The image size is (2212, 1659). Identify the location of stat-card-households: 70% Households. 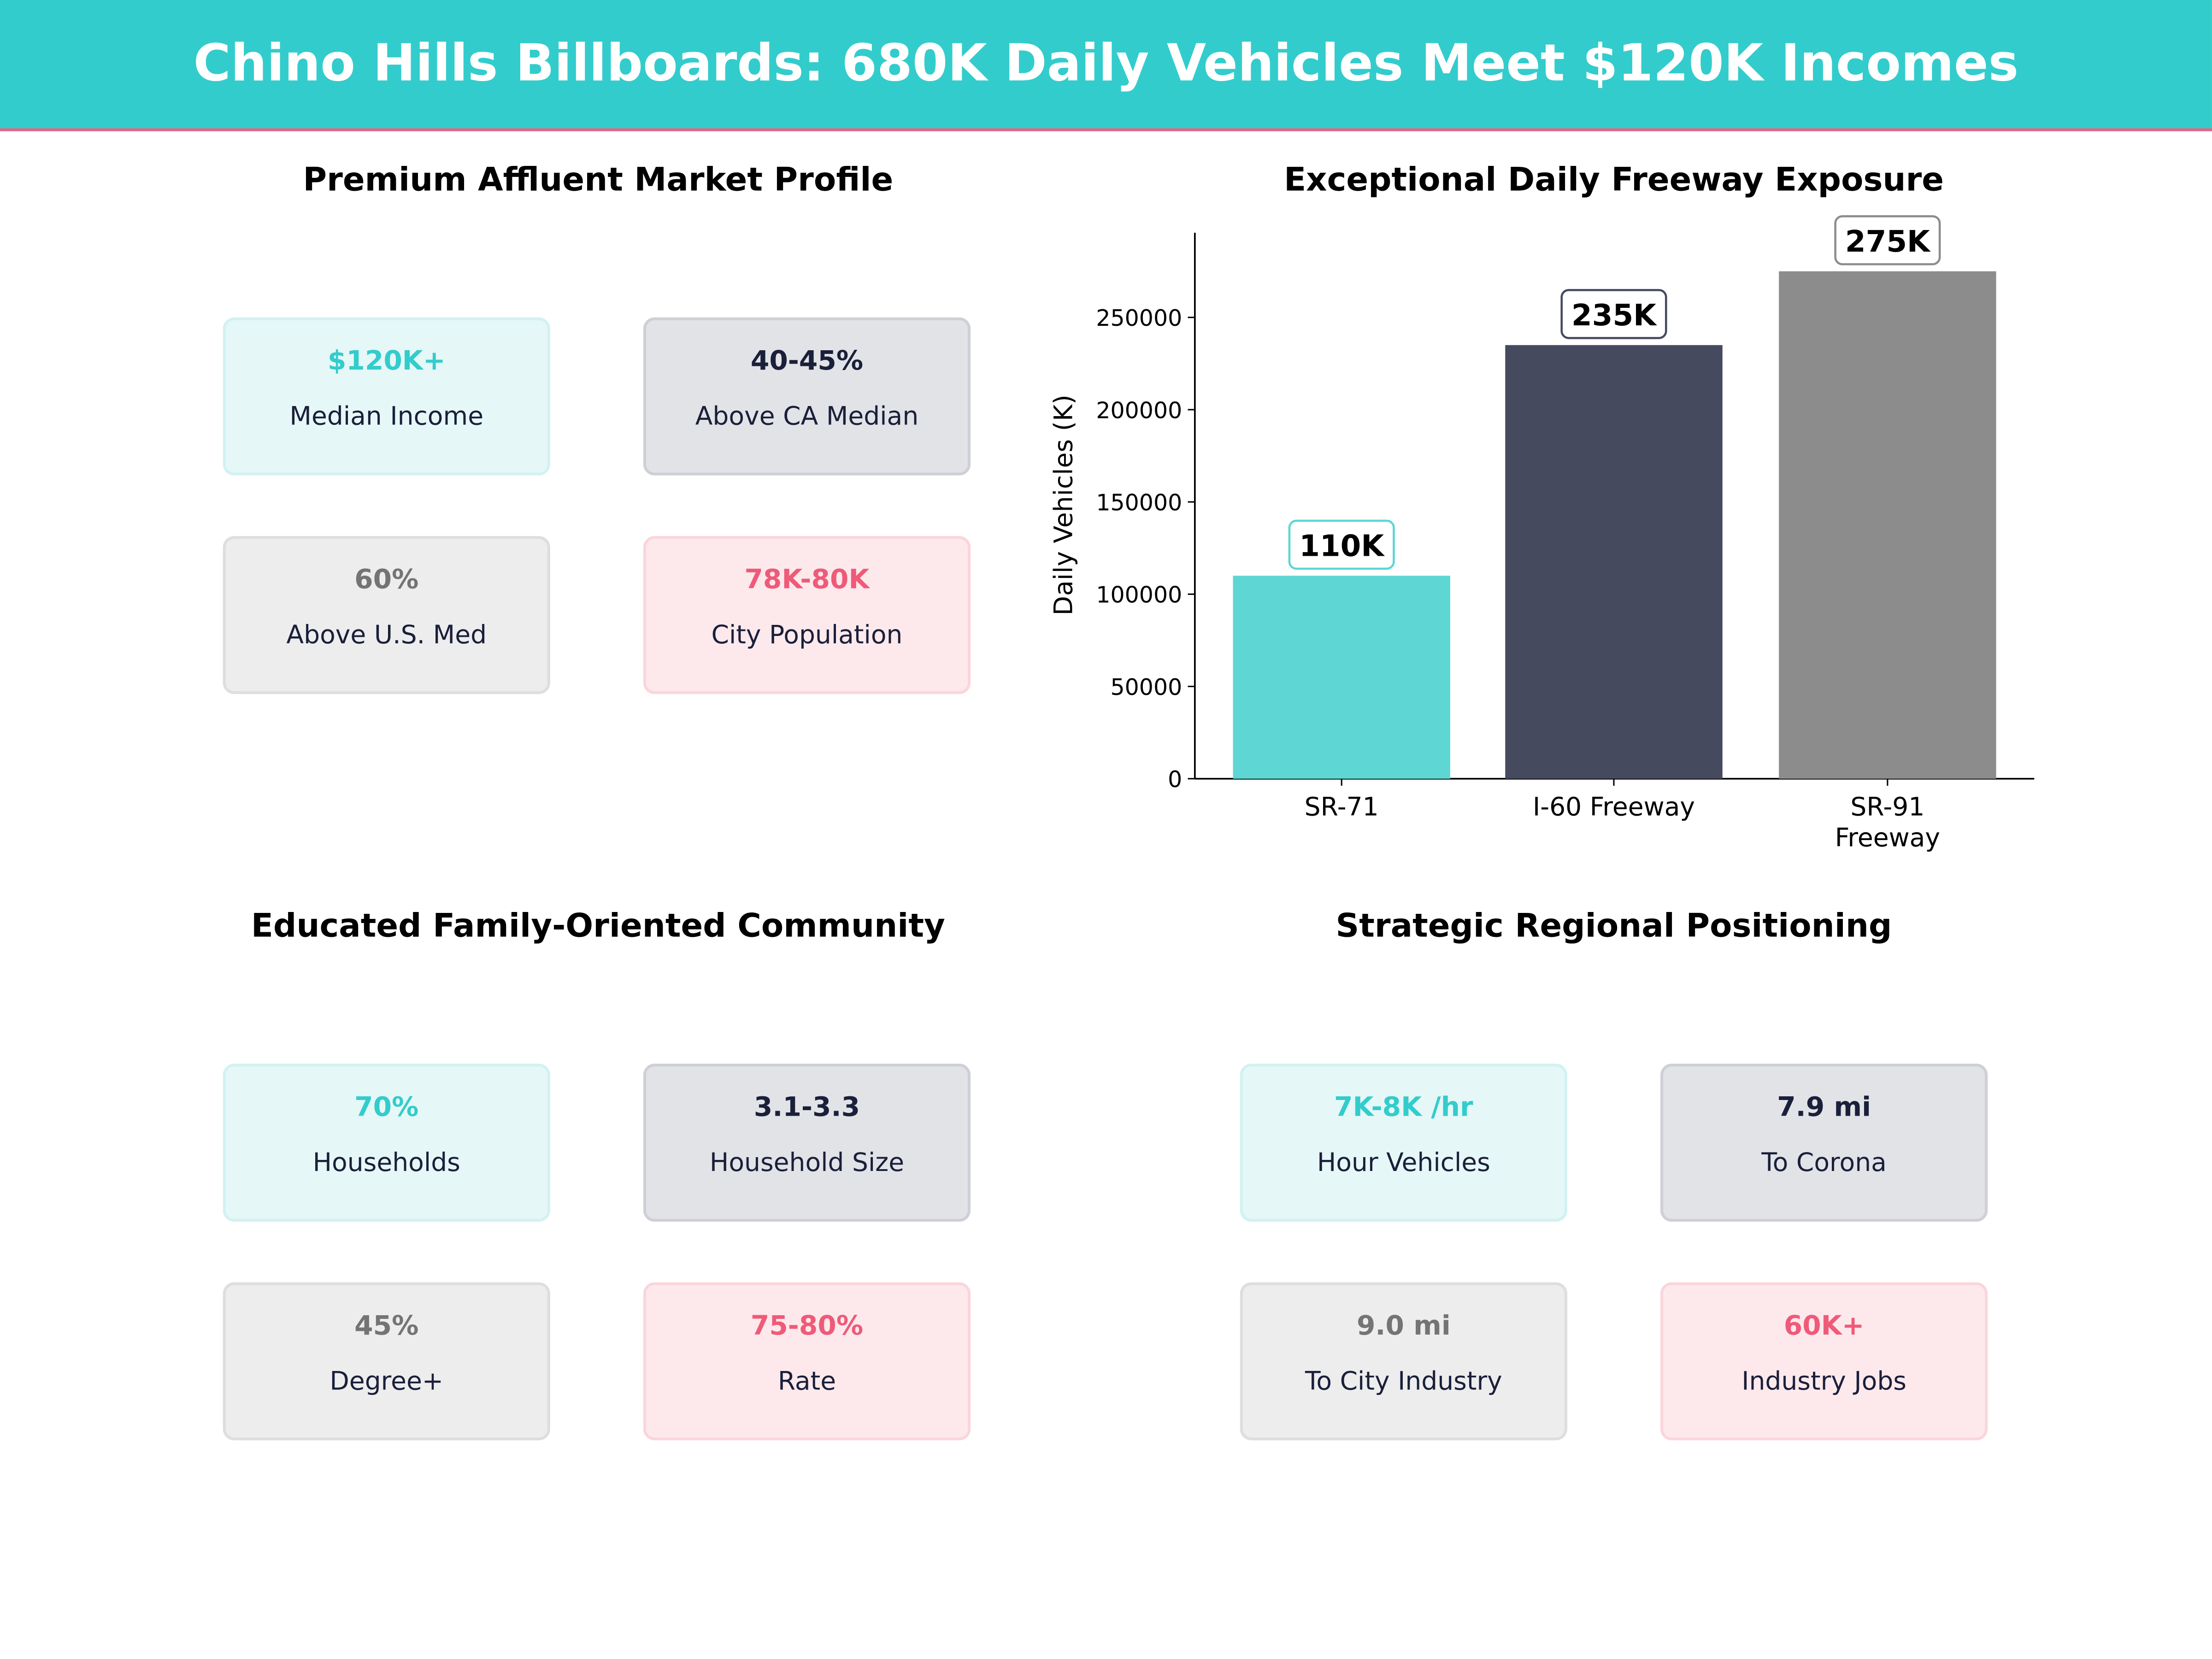
(386, 1143).